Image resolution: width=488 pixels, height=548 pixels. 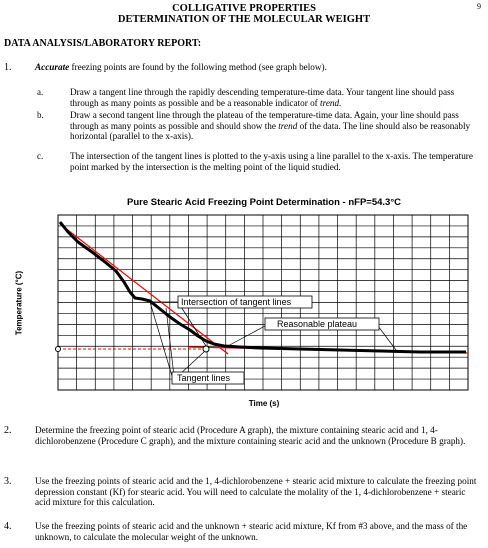 What do you see at coordinates (273, 339) in the screenshot?
I see `annotation-leaders` at bounding box center [273, 339].